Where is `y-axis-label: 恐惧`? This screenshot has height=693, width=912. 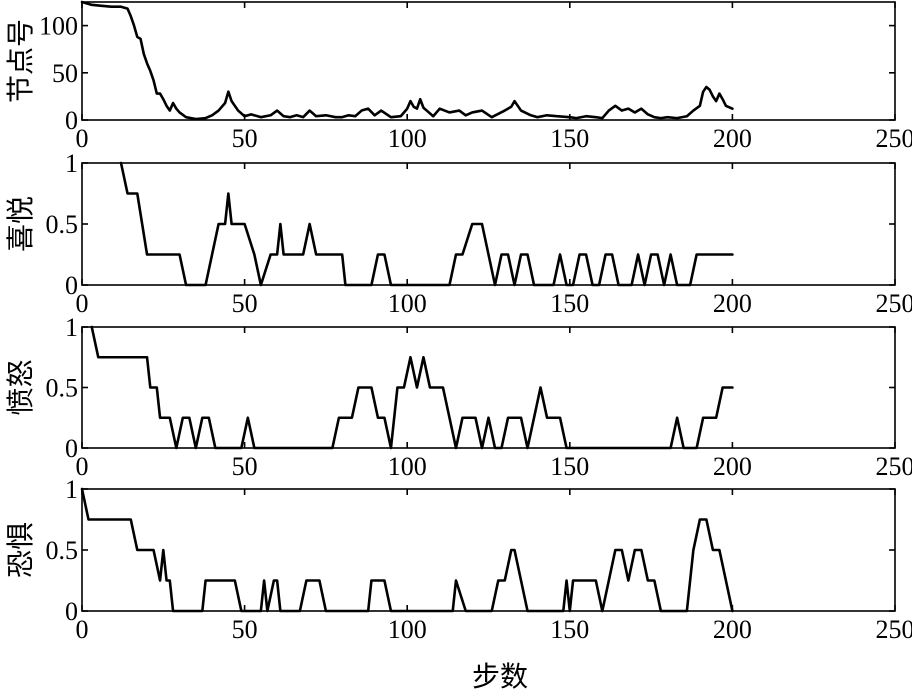 y-axis-label: 恐惧 is located at coordinates (20, 550).